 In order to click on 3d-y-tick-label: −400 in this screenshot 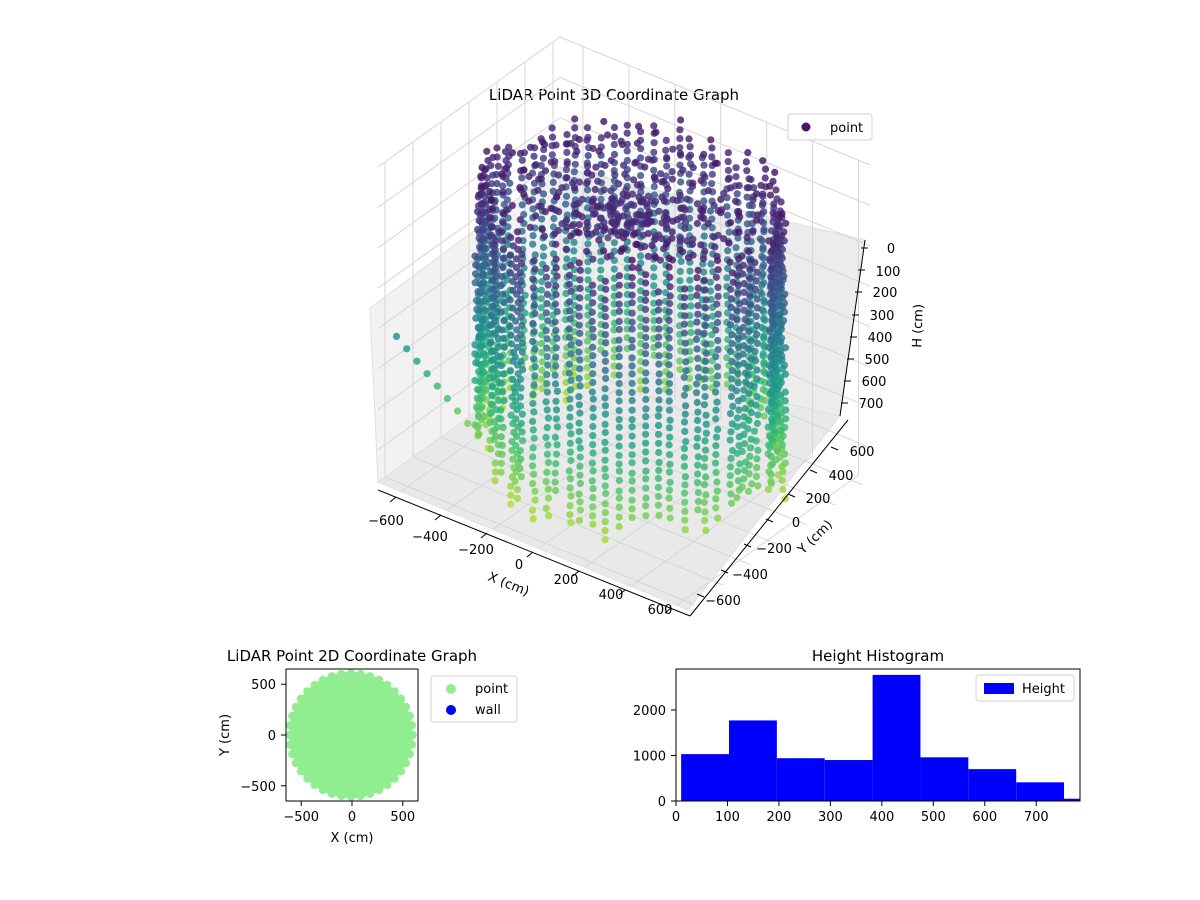, I will do `click(750, 575)`.